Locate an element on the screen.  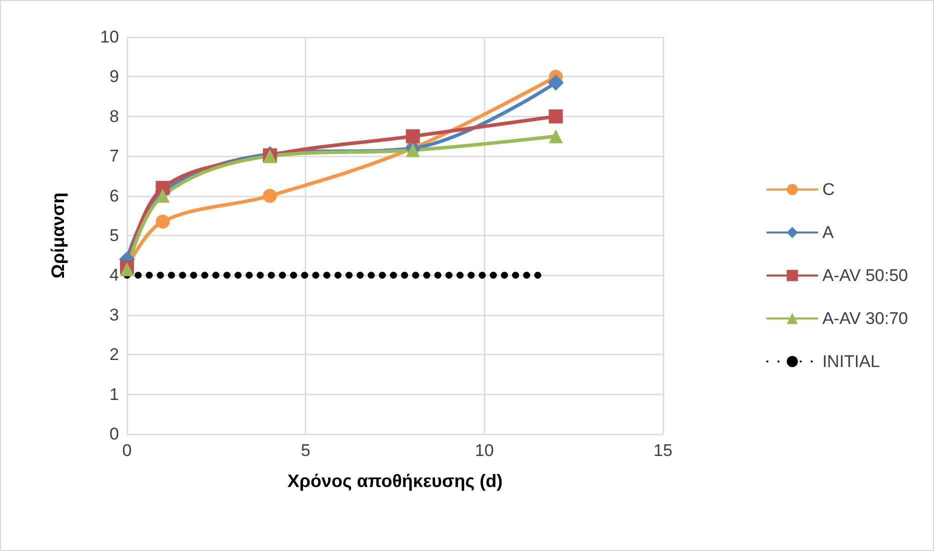
y-tick-label: 1 is located at coordinates (114, 394).